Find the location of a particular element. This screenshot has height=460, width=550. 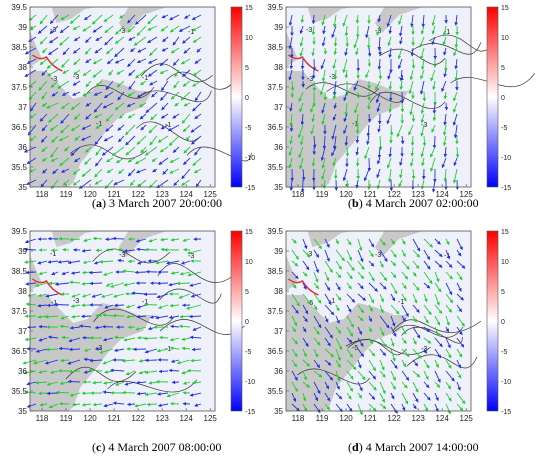

colorbar-tick-label: -5 is located at coordinates (248, 128).